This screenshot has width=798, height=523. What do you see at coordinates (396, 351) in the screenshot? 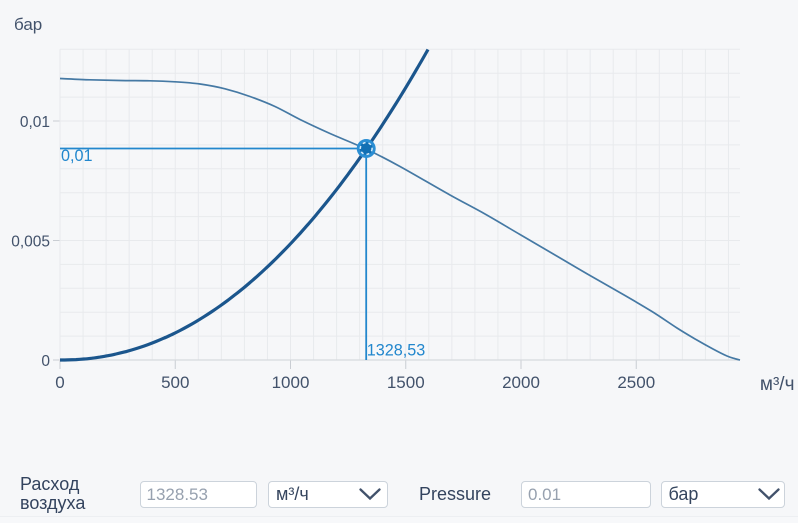
I see `svg-text: 1328,53` at bounding box center [396, 351].